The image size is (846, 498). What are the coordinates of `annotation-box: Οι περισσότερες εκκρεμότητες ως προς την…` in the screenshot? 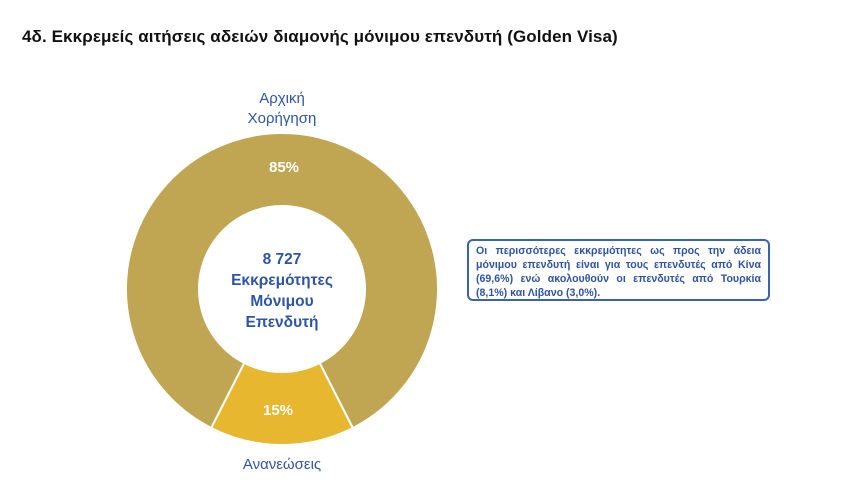 It's located at (618, 270).